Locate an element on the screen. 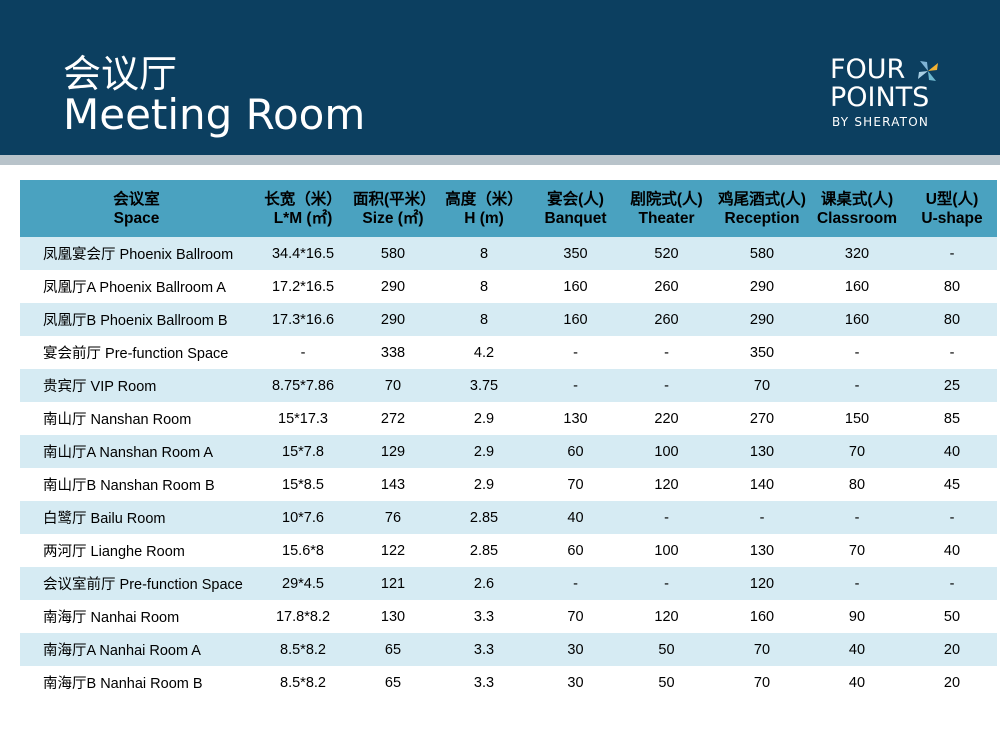  column-header-en: Space is located at coordinates (136, 218).